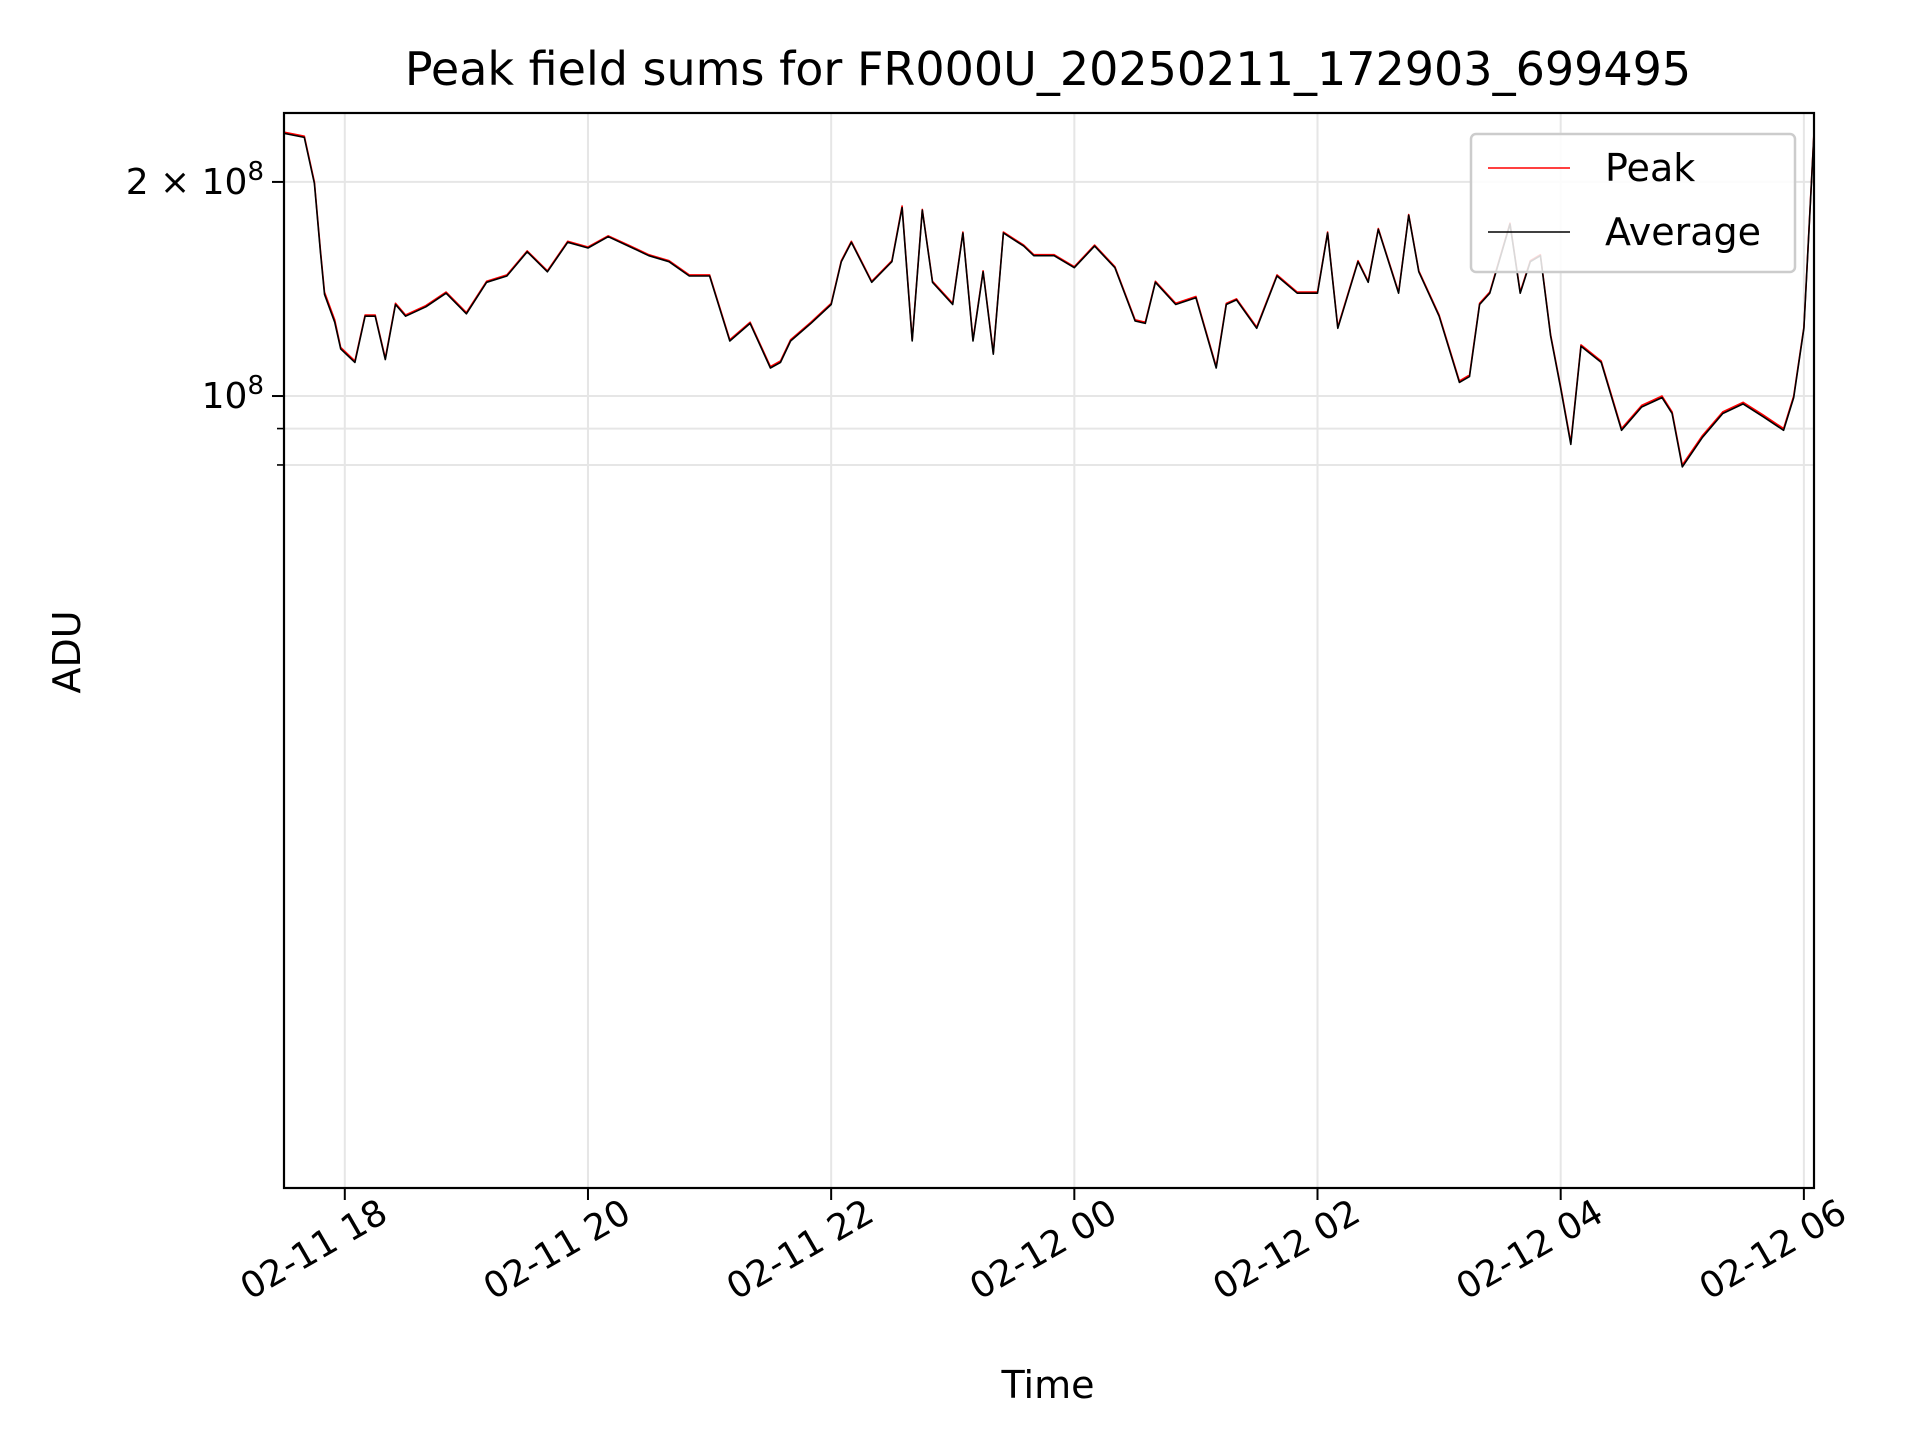  Describe the element at coordinates (195, 180) in the screenshot. I see `y-tick-label: 2 × 108` at that location.